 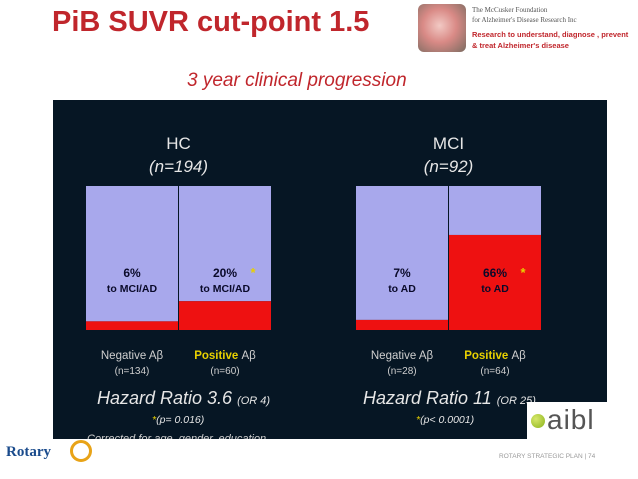 I want to click on aibl-dot-icon, so click(x=538, y=421).